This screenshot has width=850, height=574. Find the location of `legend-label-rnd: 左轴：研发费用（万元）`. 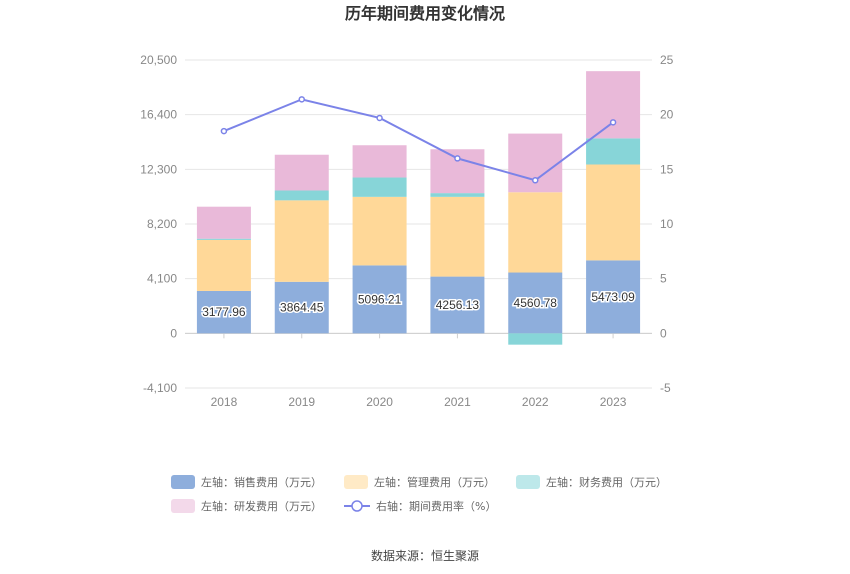

legend-label-rnd: 左轴：研发费用（万元） is located at coordinates (261, 506).